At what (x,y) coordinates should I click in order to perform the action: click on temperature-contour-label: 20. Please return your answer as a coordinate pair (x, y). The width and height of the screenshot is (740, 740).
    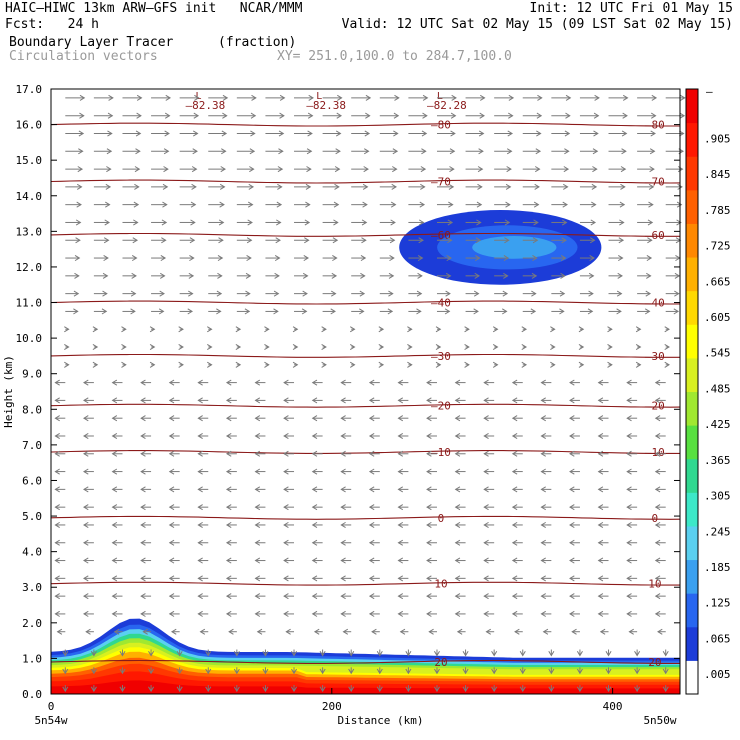
    Looking at the image, I should click on (654, 662).